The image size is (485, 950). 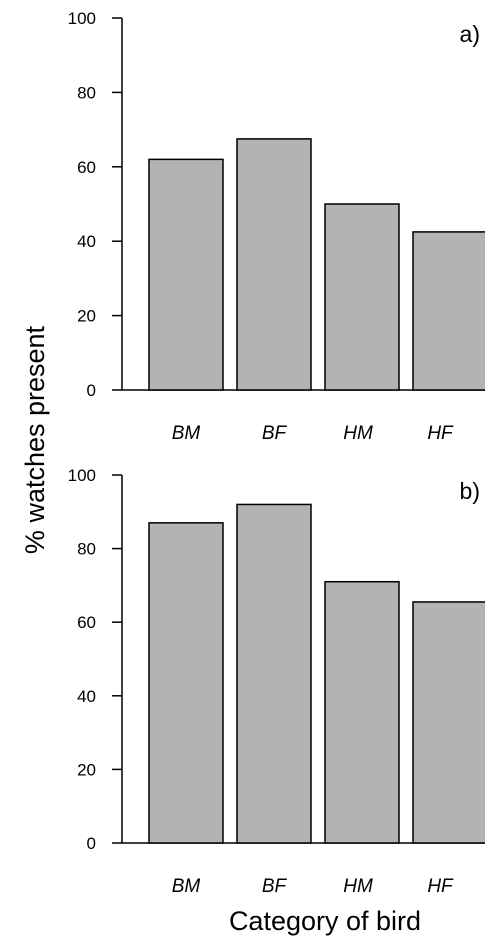 I want to click on category-label-bm-b: BM, so click(x=186, y=886).